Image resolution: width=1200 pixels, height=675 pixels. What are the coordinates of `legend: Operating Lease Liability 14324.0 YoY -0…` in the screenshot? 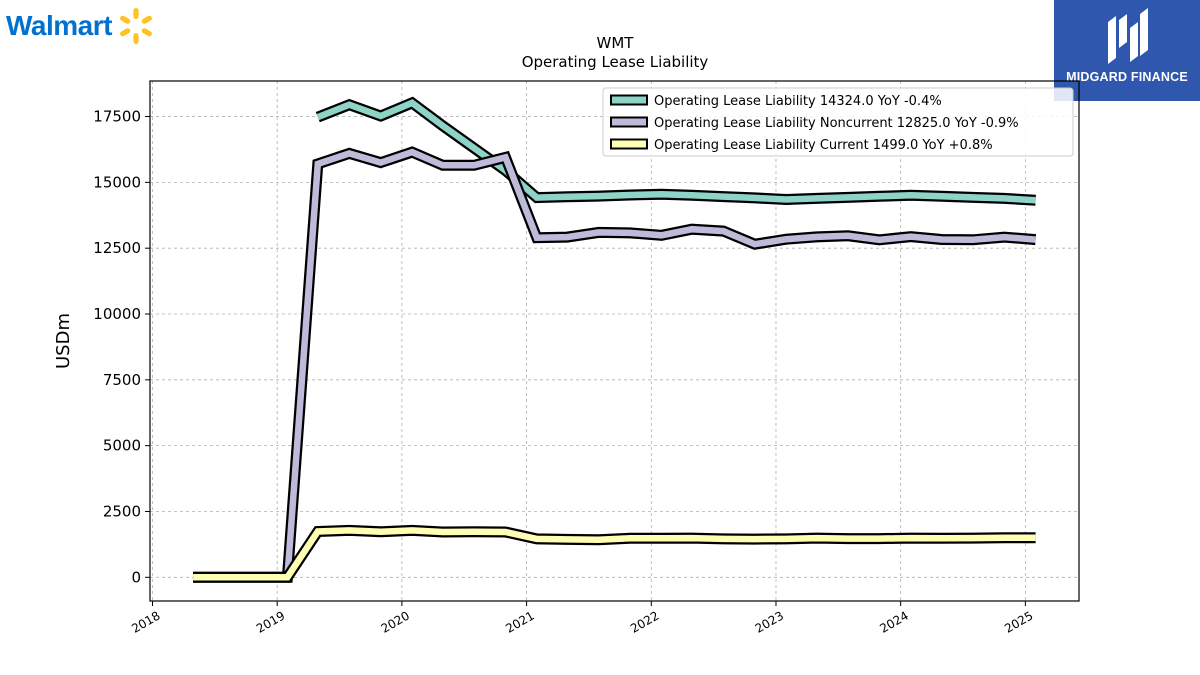 It's located at (838, 122).